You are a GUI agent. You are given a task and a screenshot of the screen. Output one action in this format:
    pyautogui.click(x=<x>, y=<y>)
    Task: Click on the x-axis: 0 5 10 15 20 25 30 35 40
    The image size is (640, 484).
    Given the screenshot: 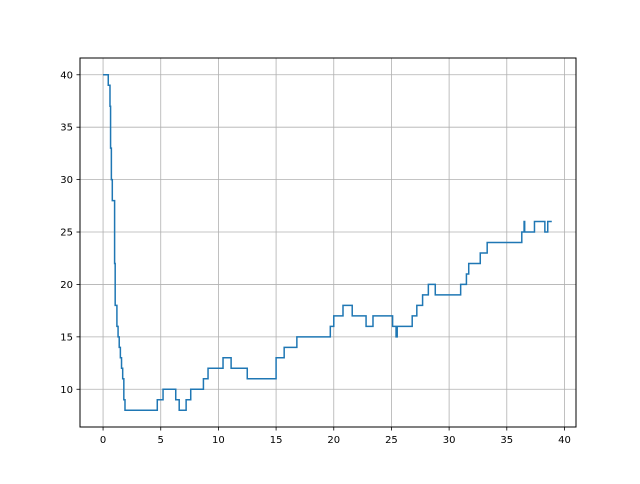 What is the action you would take?
    pyautogui.click(x=335, y=436)
    